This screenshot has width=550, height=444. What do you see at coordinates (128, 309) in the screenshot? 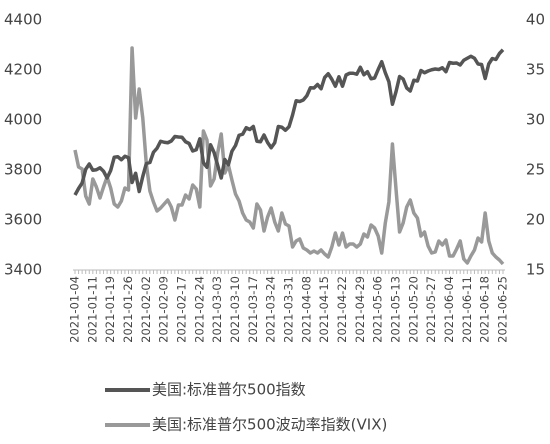
I see `x-tick-label: 2021-01-26` at bounding box center [128, 309].